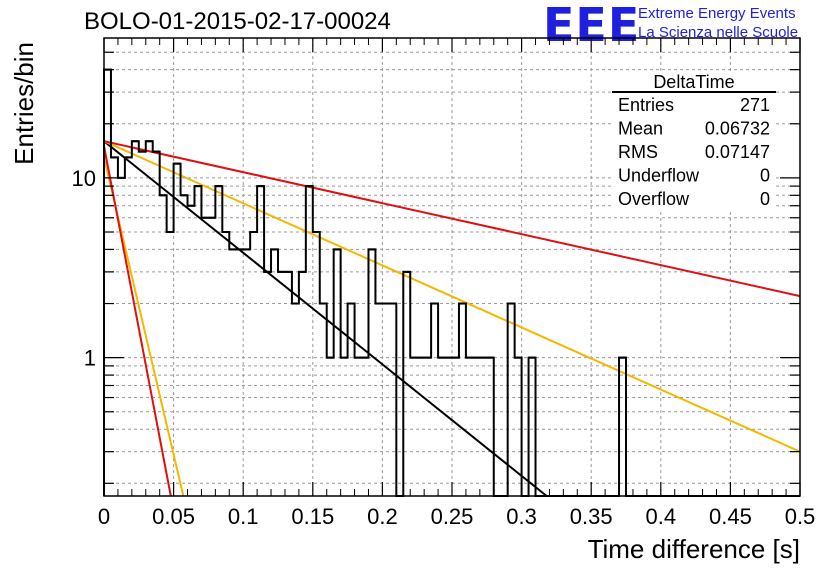 The image size is (836, 572). What do you see at coordinates (638, 152) in the screenshot?
I see `stats-label: RMS` at bounding box center [638, 152].